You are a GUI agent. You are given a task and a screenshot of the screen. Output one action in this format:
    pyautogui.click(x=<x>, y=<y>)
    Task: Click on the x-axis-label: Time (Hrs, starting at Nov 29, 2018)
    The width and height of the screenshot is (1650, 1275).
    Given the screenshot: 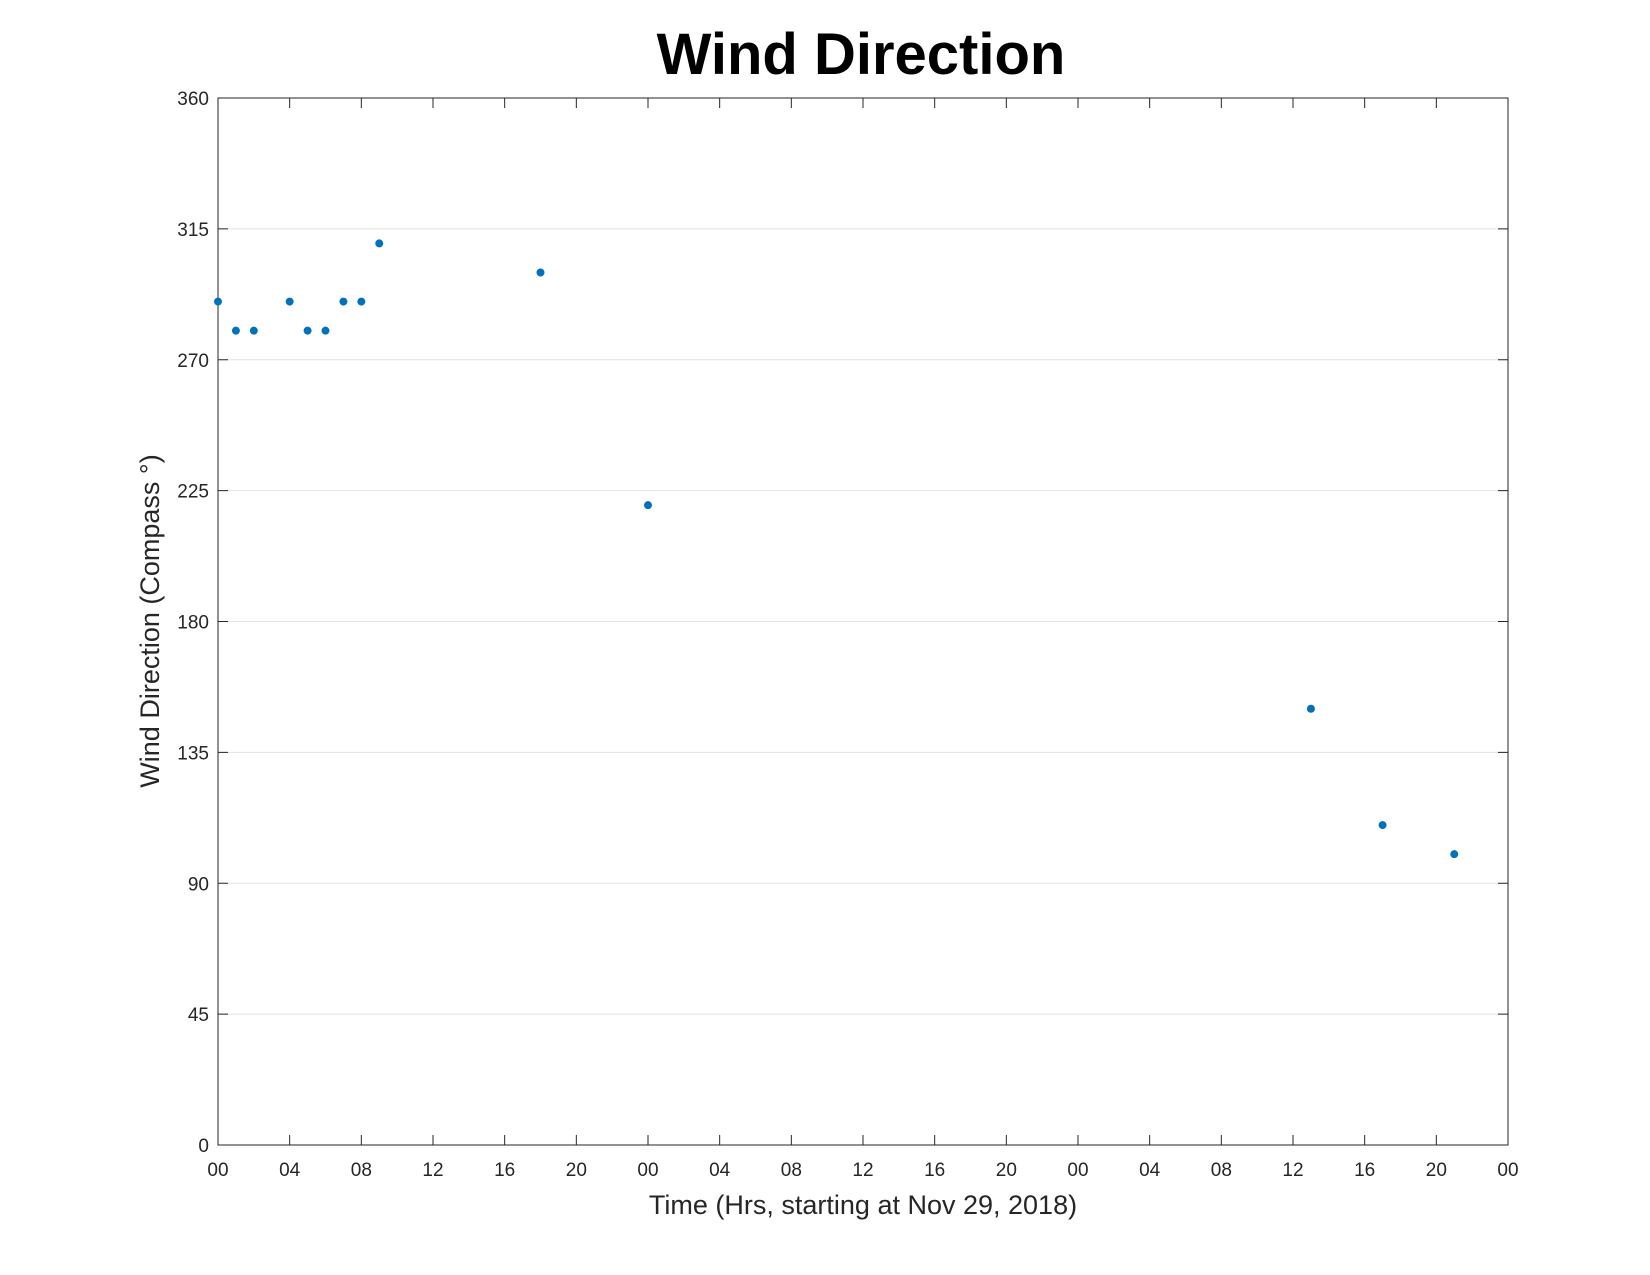 What is the action you would take?
    pyautogui.click(x=863, y=1205)
    